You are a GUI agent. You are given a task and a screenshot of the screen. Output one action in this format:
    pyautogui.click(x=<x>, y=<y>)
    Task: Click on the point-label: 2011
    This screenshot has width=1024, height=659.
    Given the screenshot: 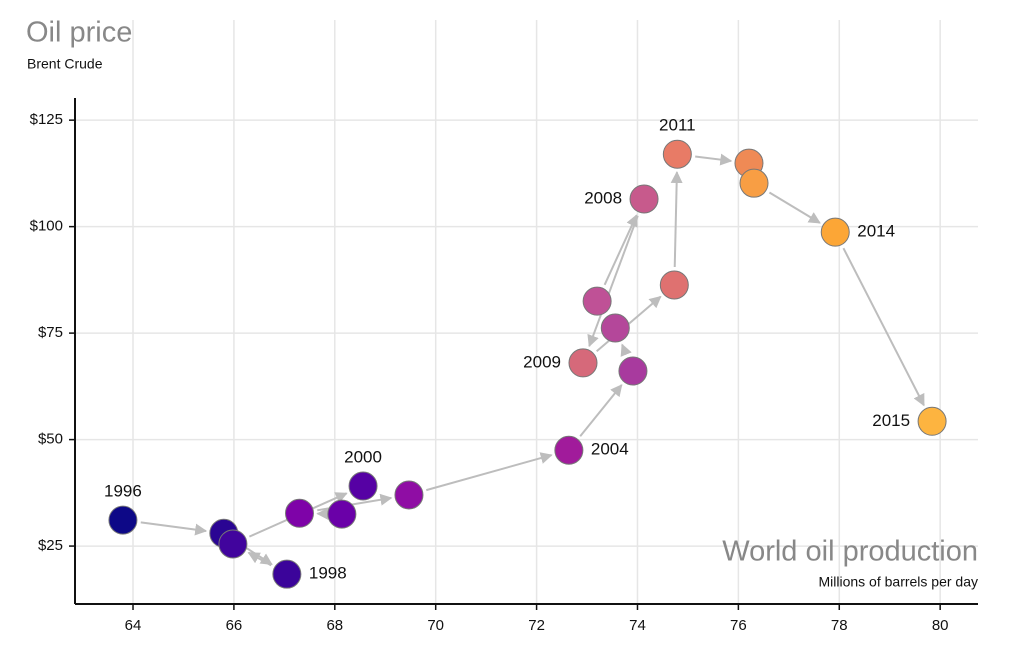 What is the action you would take?
    pyautogui.click(x=677, y=125)
    